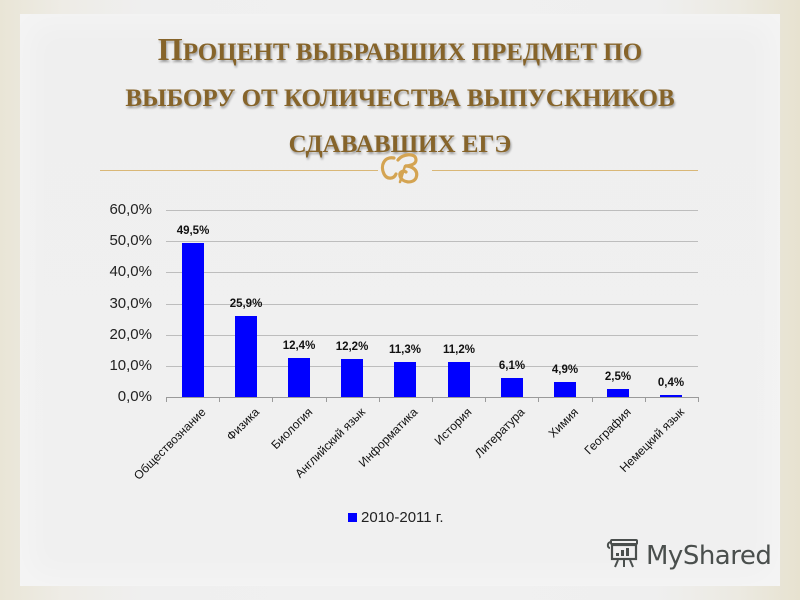 Image resolution: width=800 pixels, height=600 pixels. What do you see at coordinates (459, 350) in the screenshot?
I see `data-label: 11,2%` at bounding box center [459, 350].